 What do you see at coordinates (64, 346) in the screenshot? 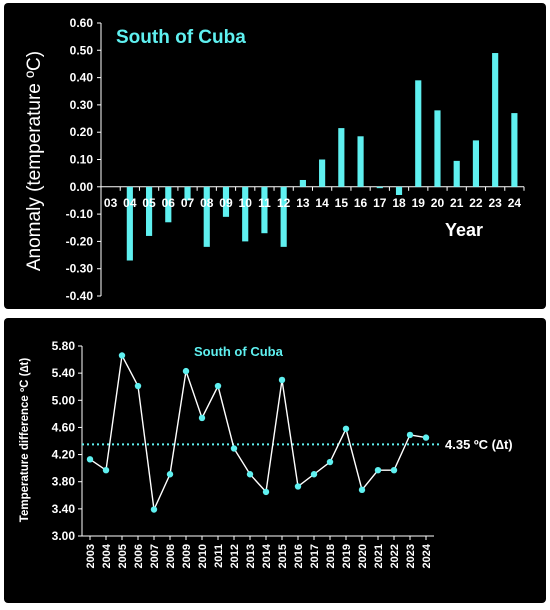
I see `temperature-difference-y-tick-label: 5.80` at bounding box center [64, 346].